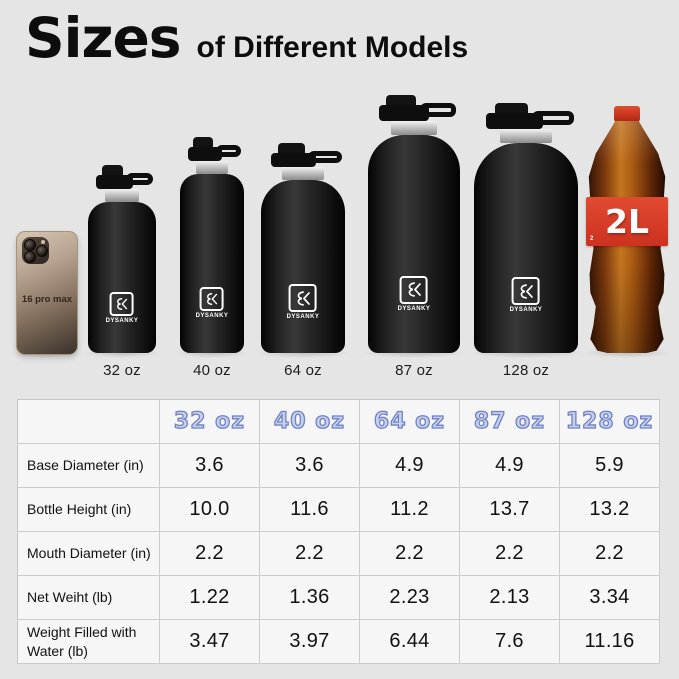 Image resolution: width=679 pixels, height=679 pixels. I want to click on table-cell: 13.7, so click(510, 510).